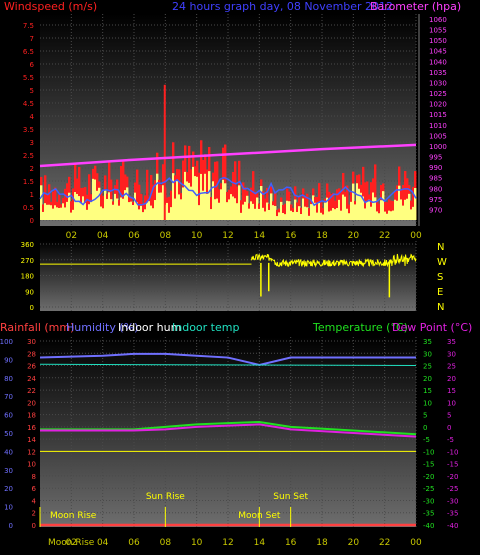  I want to click on rain-tick-label: 24, so click(31, 379).